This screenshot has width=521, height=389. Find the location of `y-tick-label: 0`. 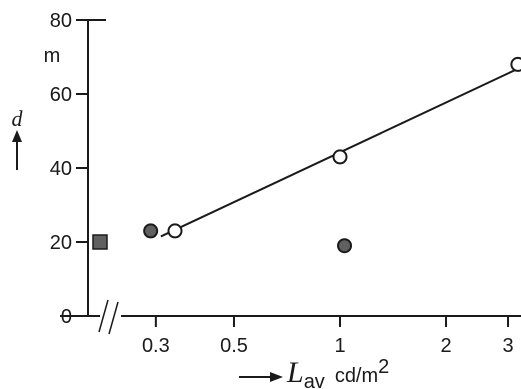

y-tick-label: 0 is located at coordinates (66, 317).